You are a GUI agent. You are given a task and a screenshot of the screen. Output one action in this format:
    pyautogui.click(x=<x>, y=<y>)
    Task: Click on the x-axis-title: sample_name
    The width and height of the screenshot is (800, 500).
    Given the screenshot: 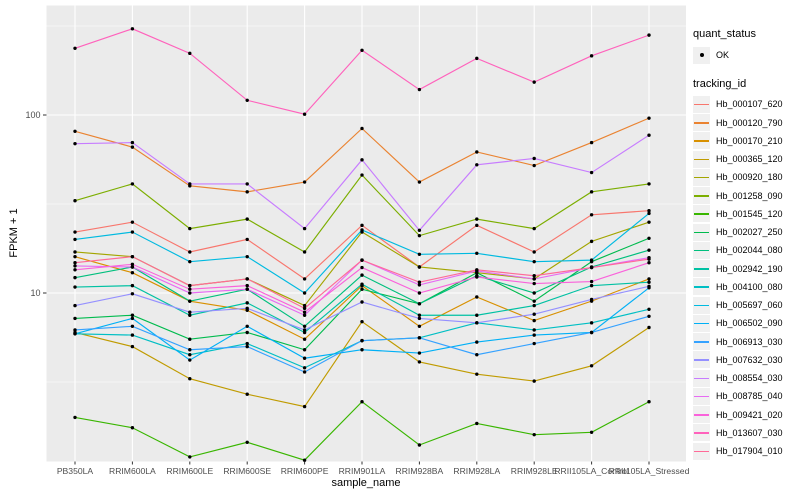 What is the action you would take?
    pyautogui.click(x=366, y=483)
    